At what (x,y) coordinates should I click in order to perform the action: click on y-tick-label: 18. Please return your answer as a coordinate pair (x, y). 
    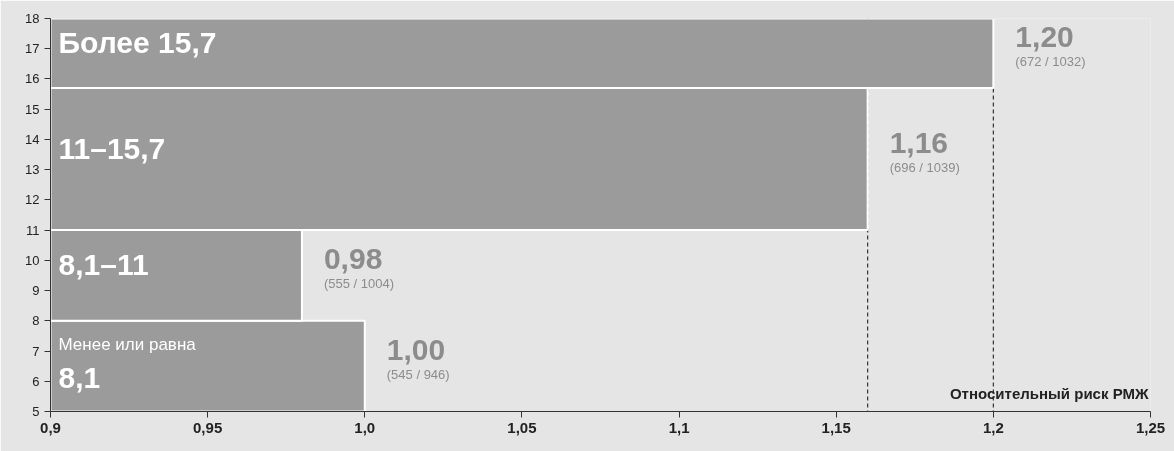
    Looking at the image, I should click on (32, 18).